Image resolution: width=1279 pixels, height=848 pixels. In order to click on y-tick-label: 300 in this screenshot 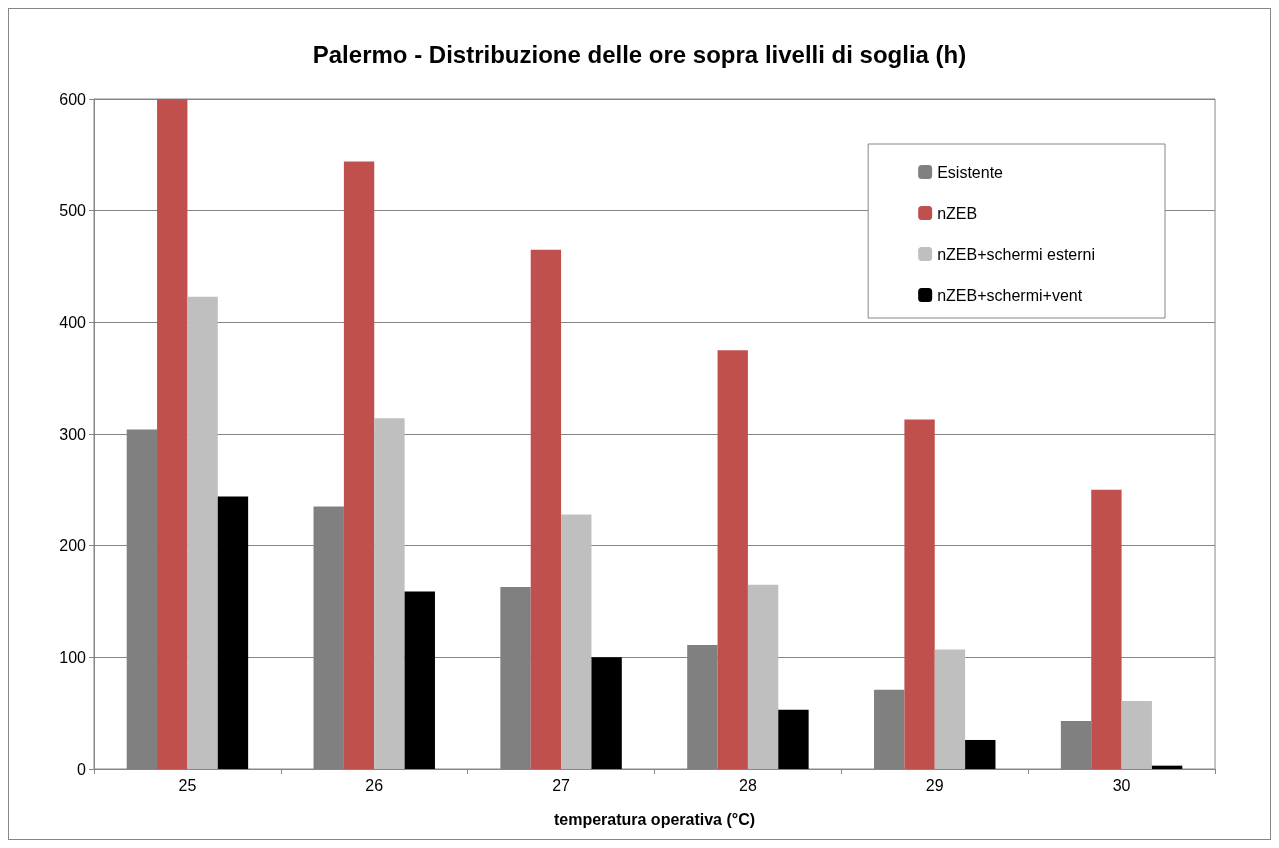, I will do `click(73, 434)`.